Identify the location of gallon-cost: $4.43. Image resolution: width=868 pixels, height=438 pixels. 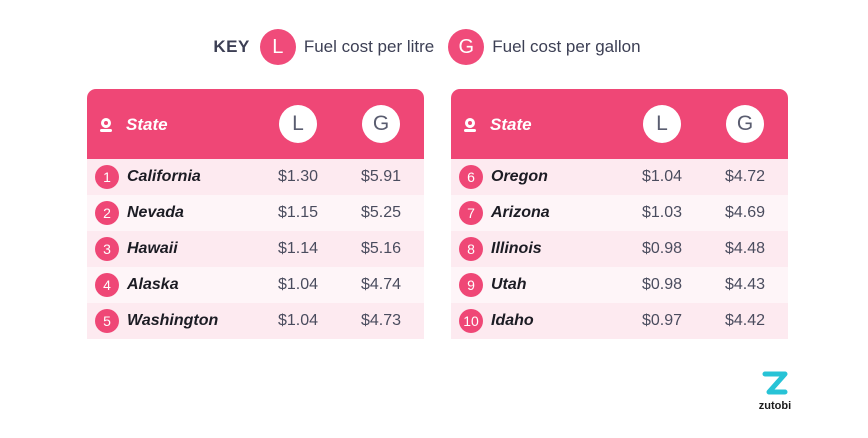
(745, 284).